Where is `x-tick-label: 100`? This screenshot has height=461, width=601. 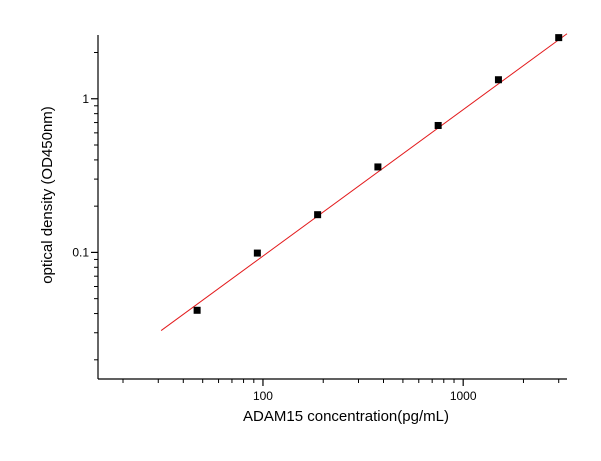 x-tick-label: 100 is located at coordinates (263, 396).